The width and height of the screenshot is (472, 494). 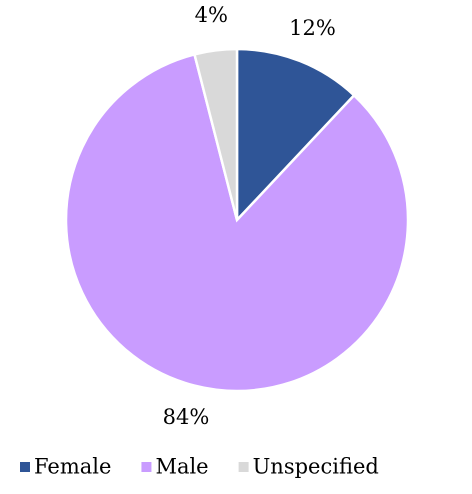 I want to click on legend-label: Unspecified, so click(x=316, y=467).